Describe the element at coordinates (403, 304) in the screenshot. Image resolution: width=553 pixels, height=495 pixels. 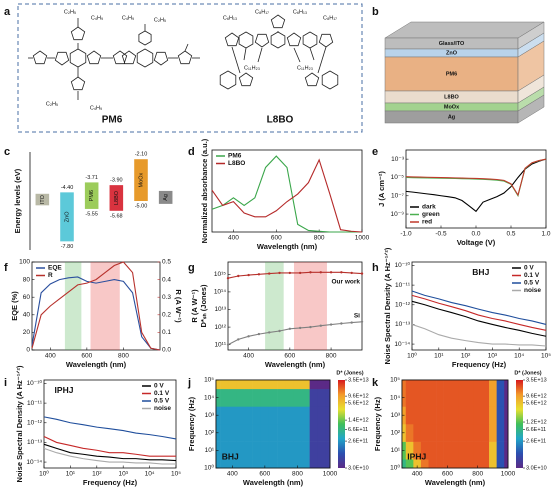
I see `y-tick-label: 10⁻¹²` at that location.